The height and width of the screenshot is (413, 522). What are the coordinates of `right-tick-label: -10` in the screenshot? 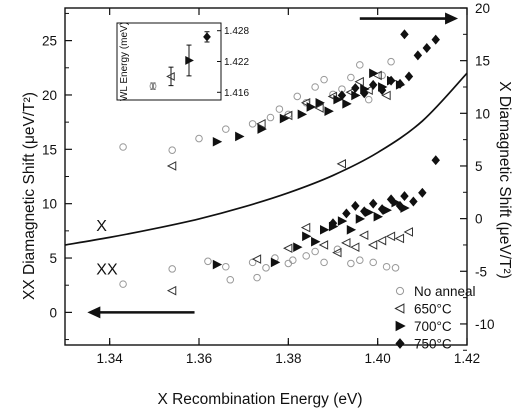 It's located at (485, 324).